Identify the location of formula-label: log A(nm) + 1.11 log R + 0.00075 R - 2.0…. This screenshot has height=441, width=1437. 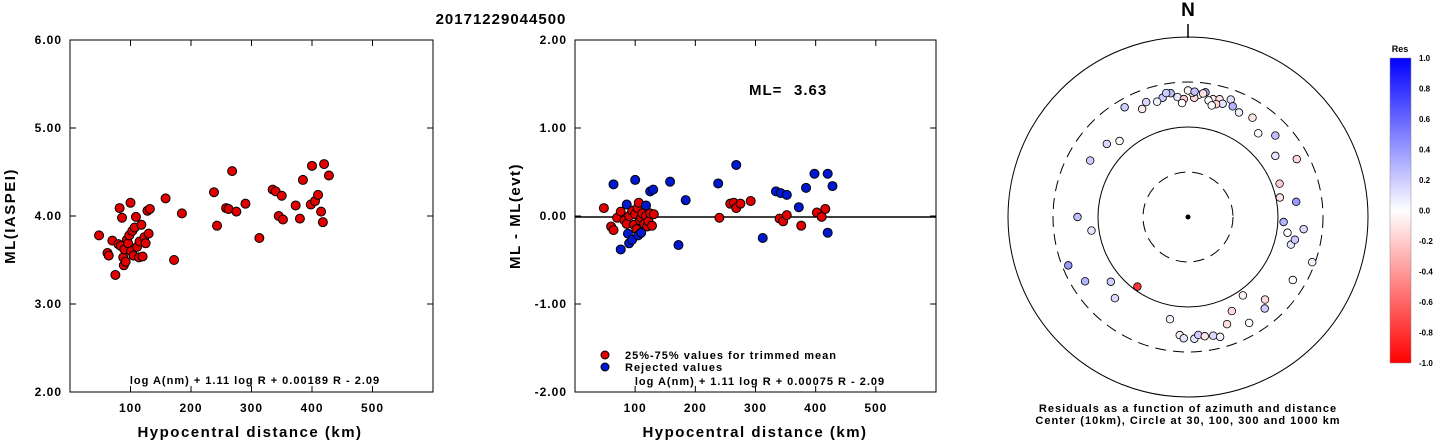
(760, 382).